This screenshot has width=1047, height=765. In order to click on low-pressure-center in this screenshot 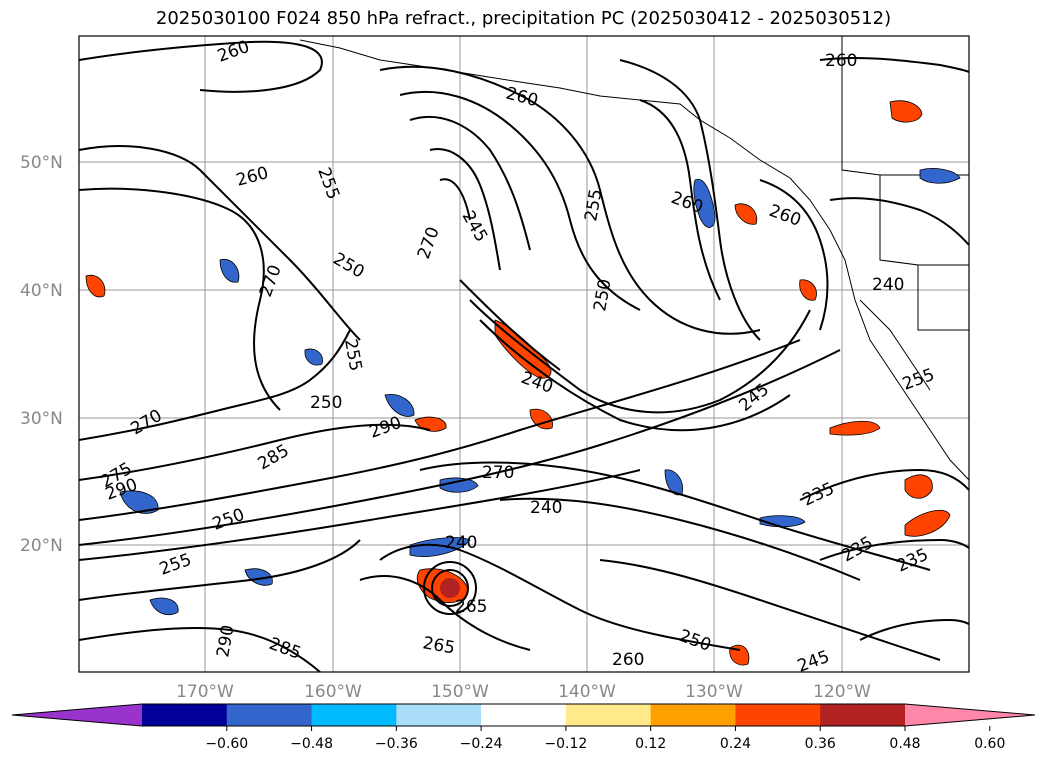, I will do `click(450, 588)`.